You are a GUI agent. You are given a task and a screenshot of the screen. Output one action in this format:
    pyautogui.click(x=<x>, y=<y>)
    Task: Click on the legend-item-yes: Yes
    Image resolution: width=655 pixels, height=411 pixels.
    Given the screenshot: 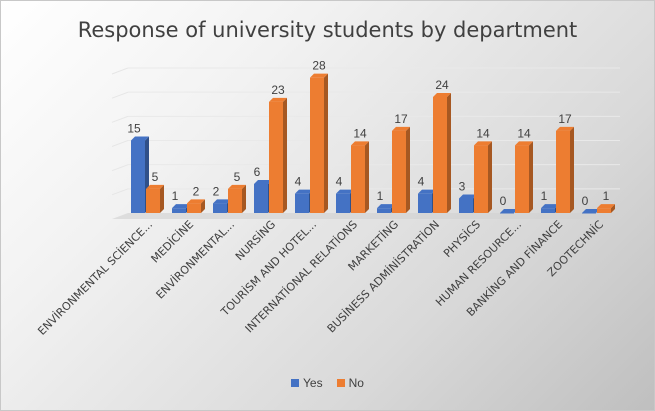 What is the action you would take?
    pyautogui.click(x=307, y=383)
    